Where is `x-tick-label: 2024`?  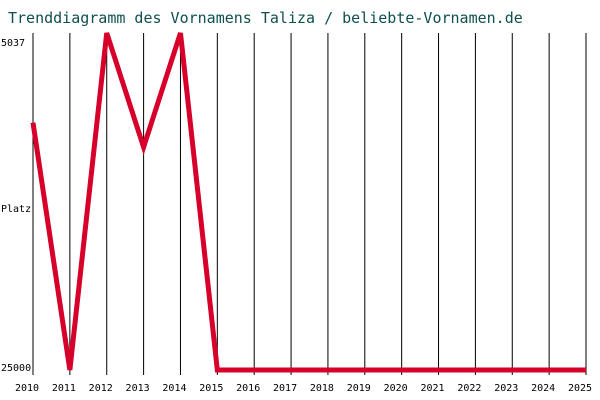
x-tick-label: 2024 is located at coordinates (543, 388).